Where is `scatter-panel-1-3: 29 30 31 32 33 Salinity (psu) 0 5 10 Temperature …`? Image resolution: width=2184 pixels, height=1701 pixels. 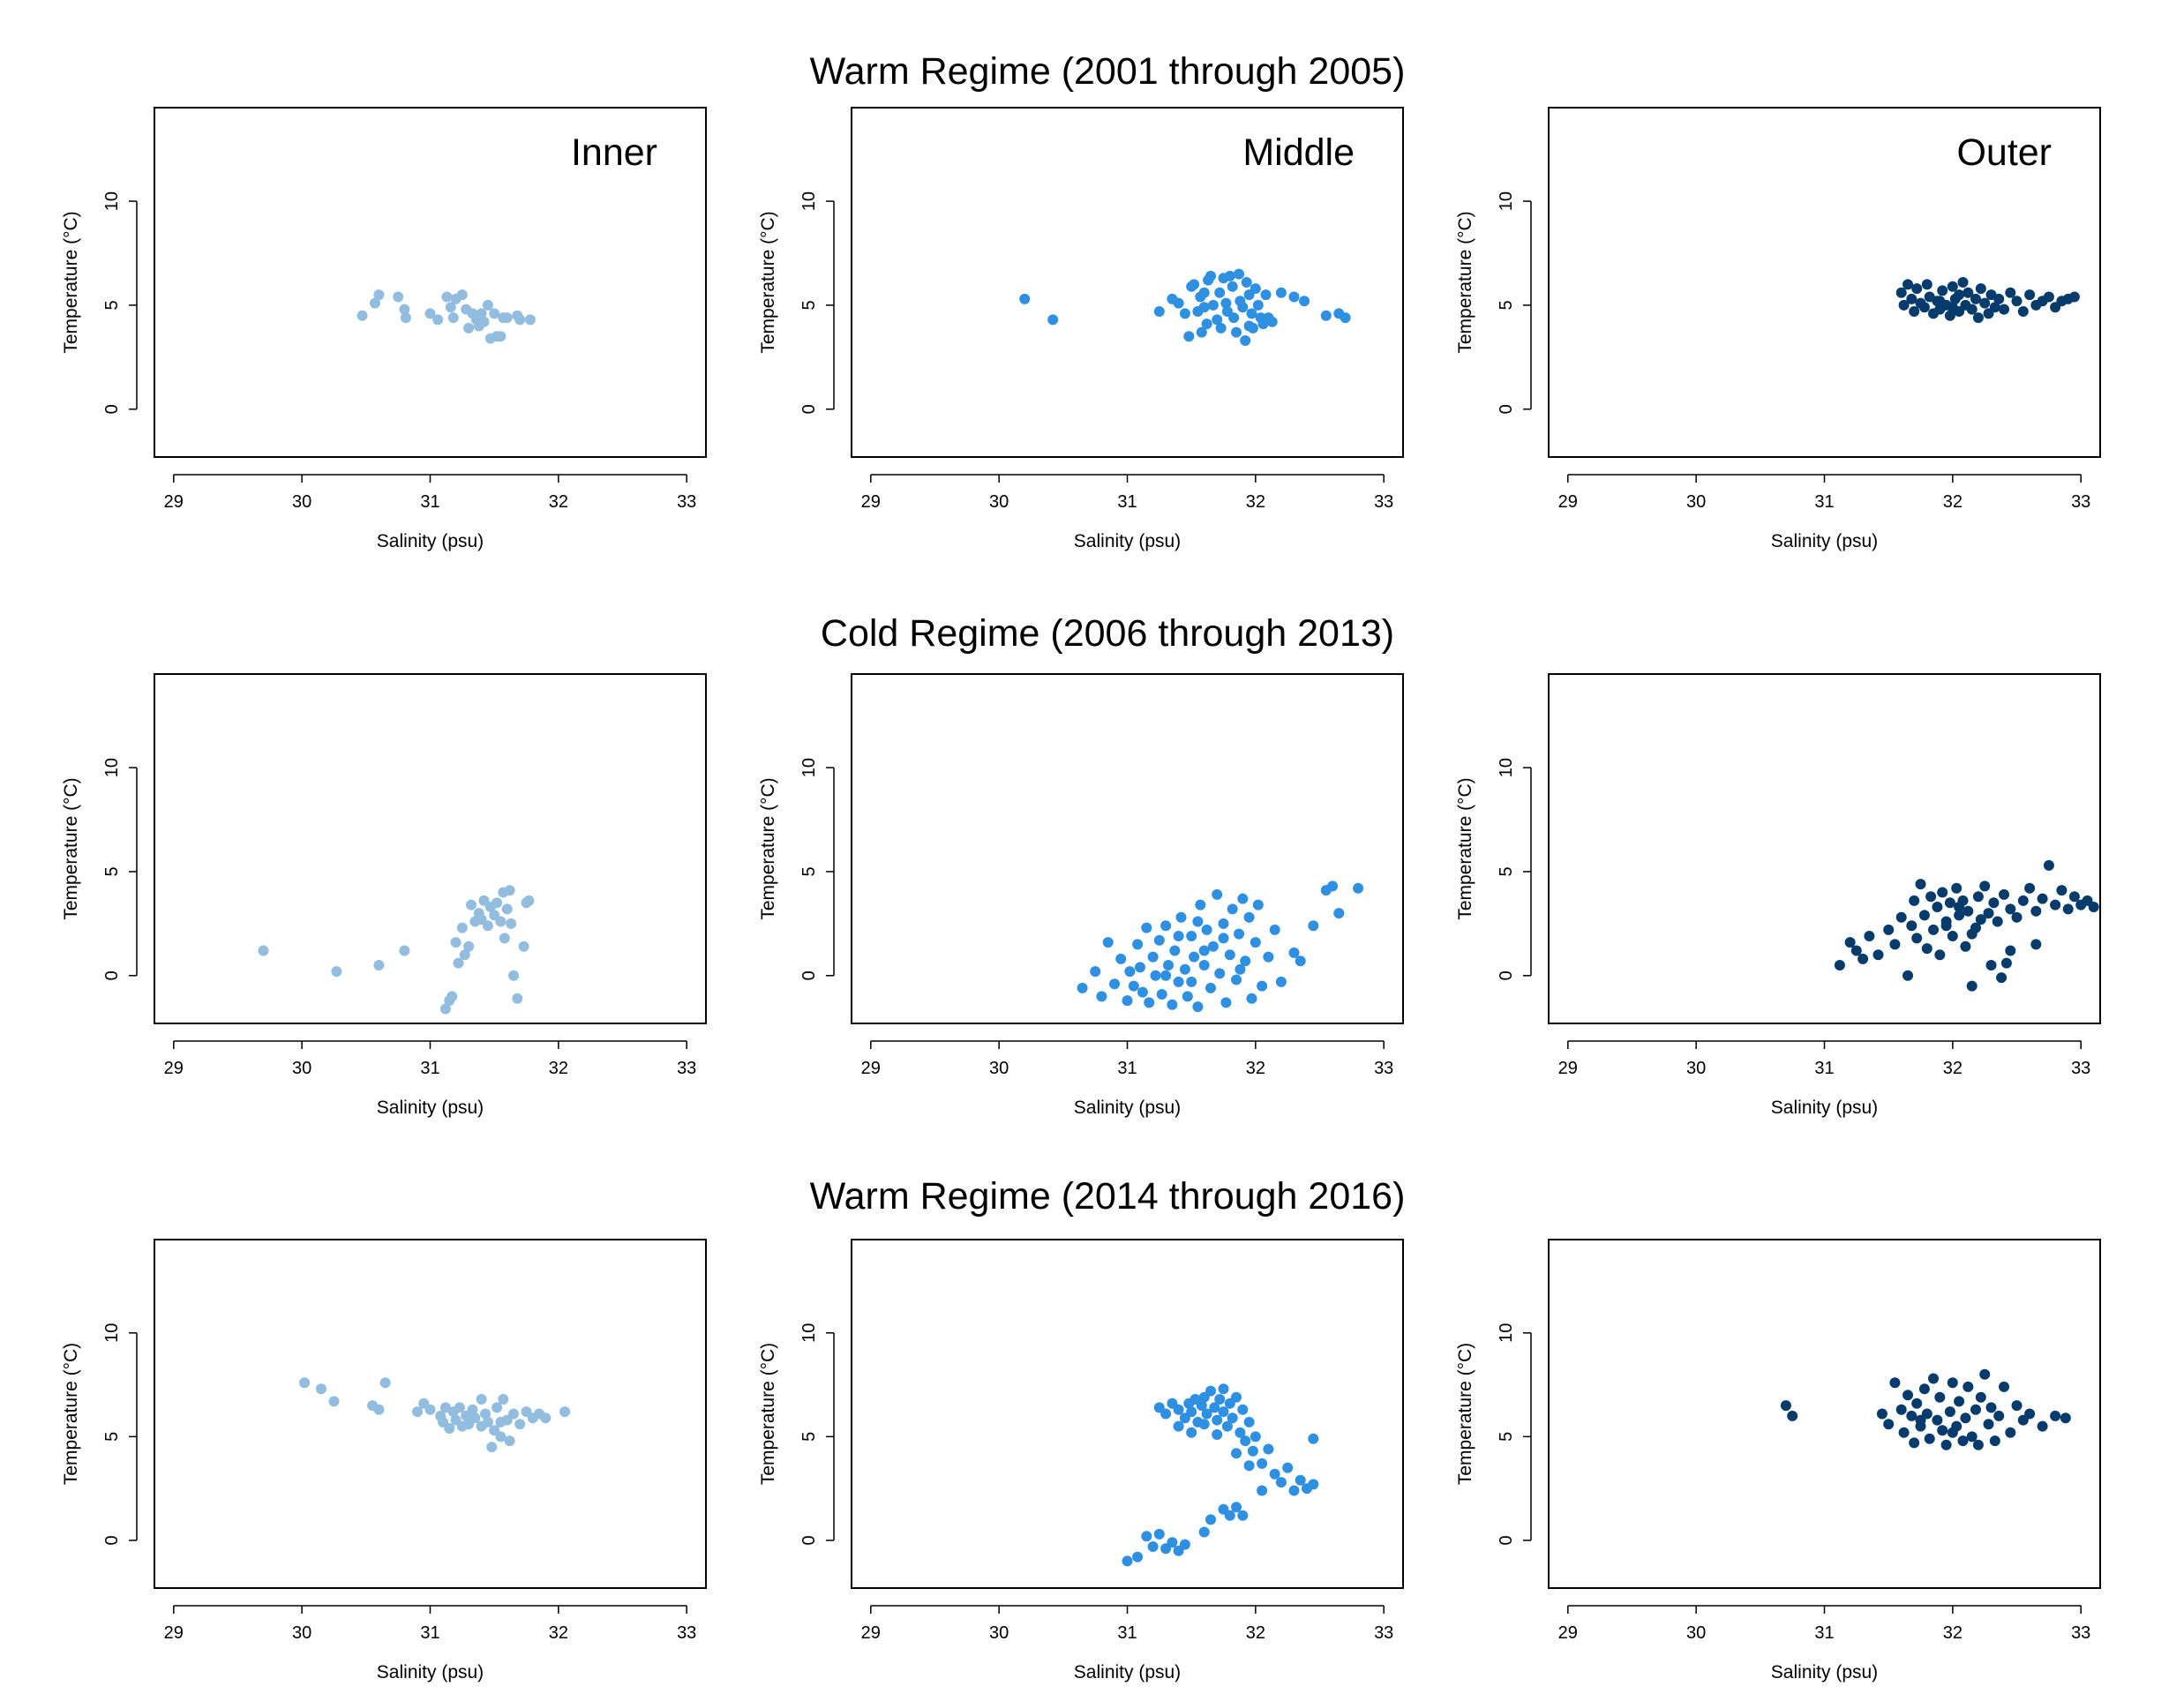
scatter-panel-1-3: 29 30 31 32 33 Salinity (psu) 0 5 10 Temperature … is located at coordinates (1778, 329).